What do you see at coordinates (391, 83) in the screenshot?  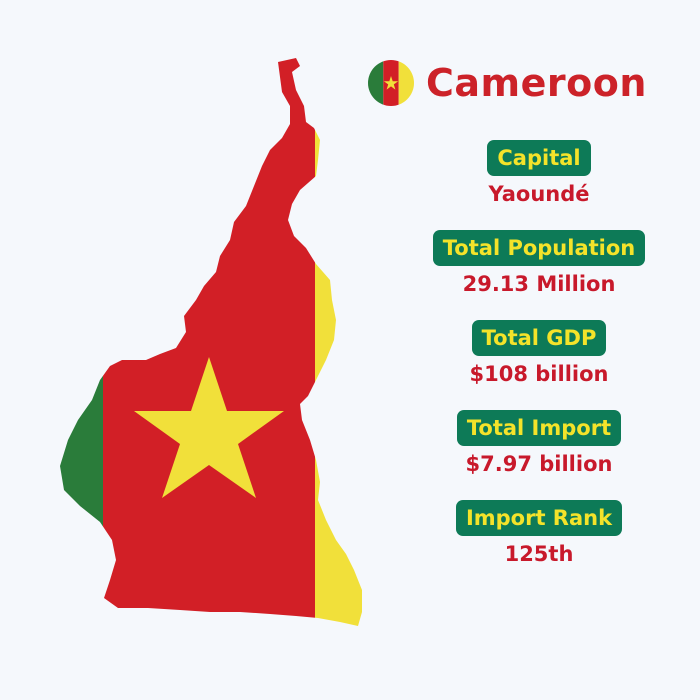 I see `cameroon-flag-icon` at bounding box center [391, 83].